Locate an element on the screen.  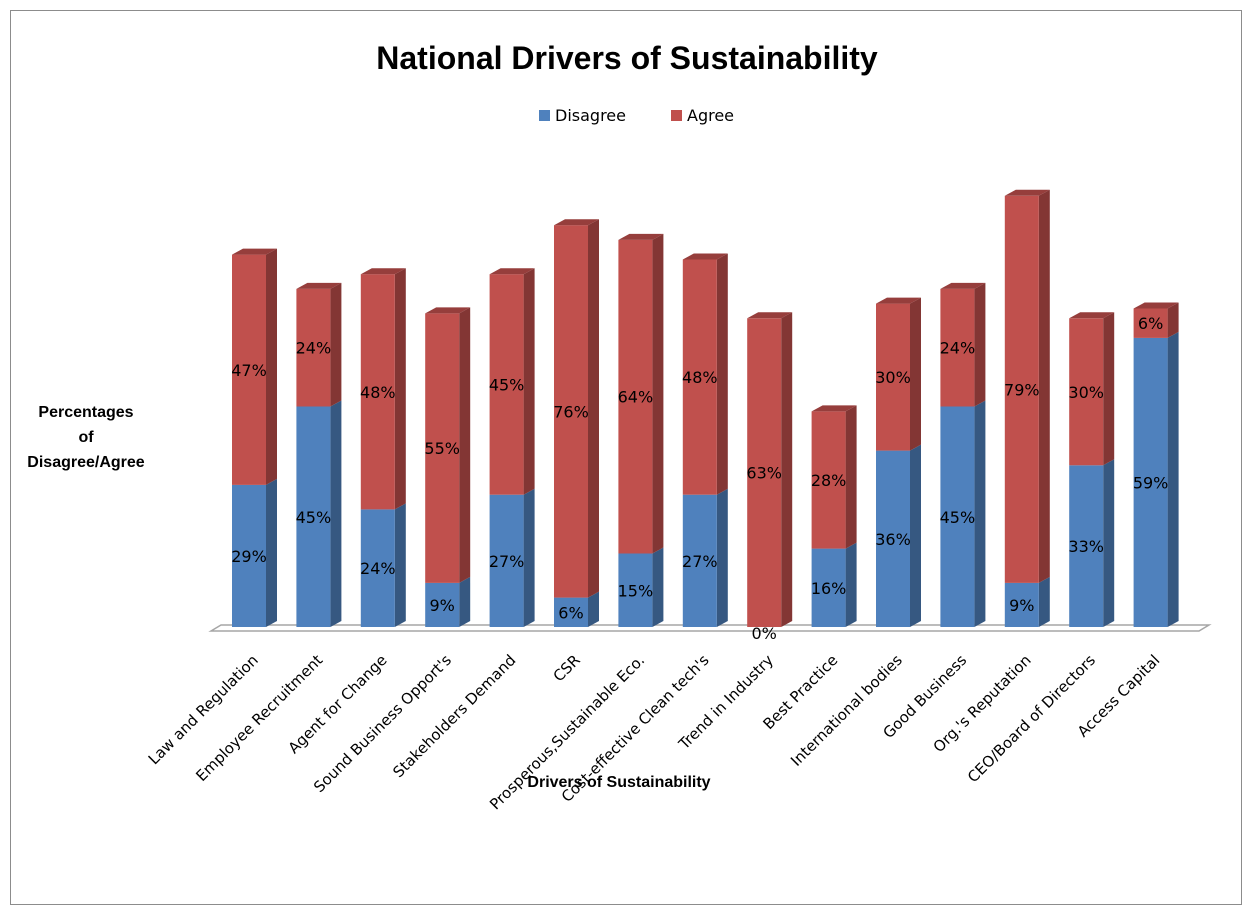
value-label-disagree-6: 15% is located at coordinates (636, 590).